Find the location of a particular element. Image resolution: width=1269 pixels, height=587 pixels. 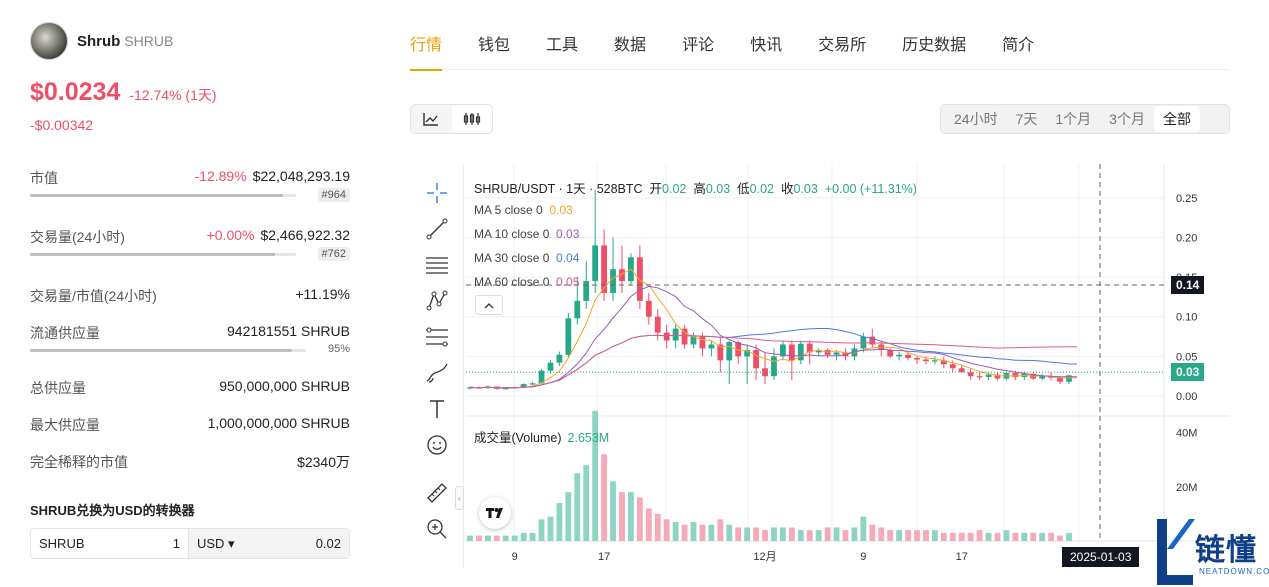

tab-wallet: 钱包 is located at coordinates (494, 45).